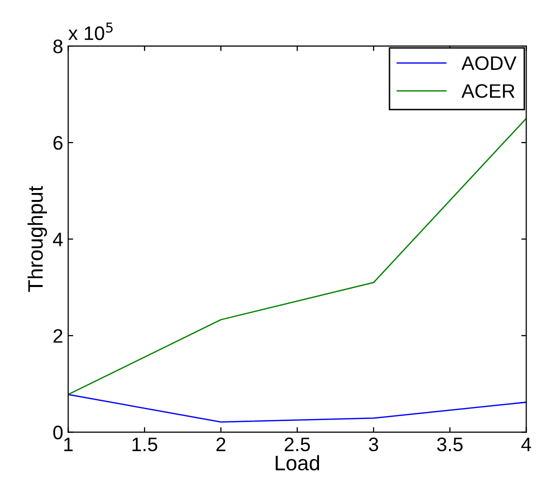  What do you see at coordinates (488, 63) in the screenshot?
I see `legend-label: AODV` at bounding box center [488, 63].